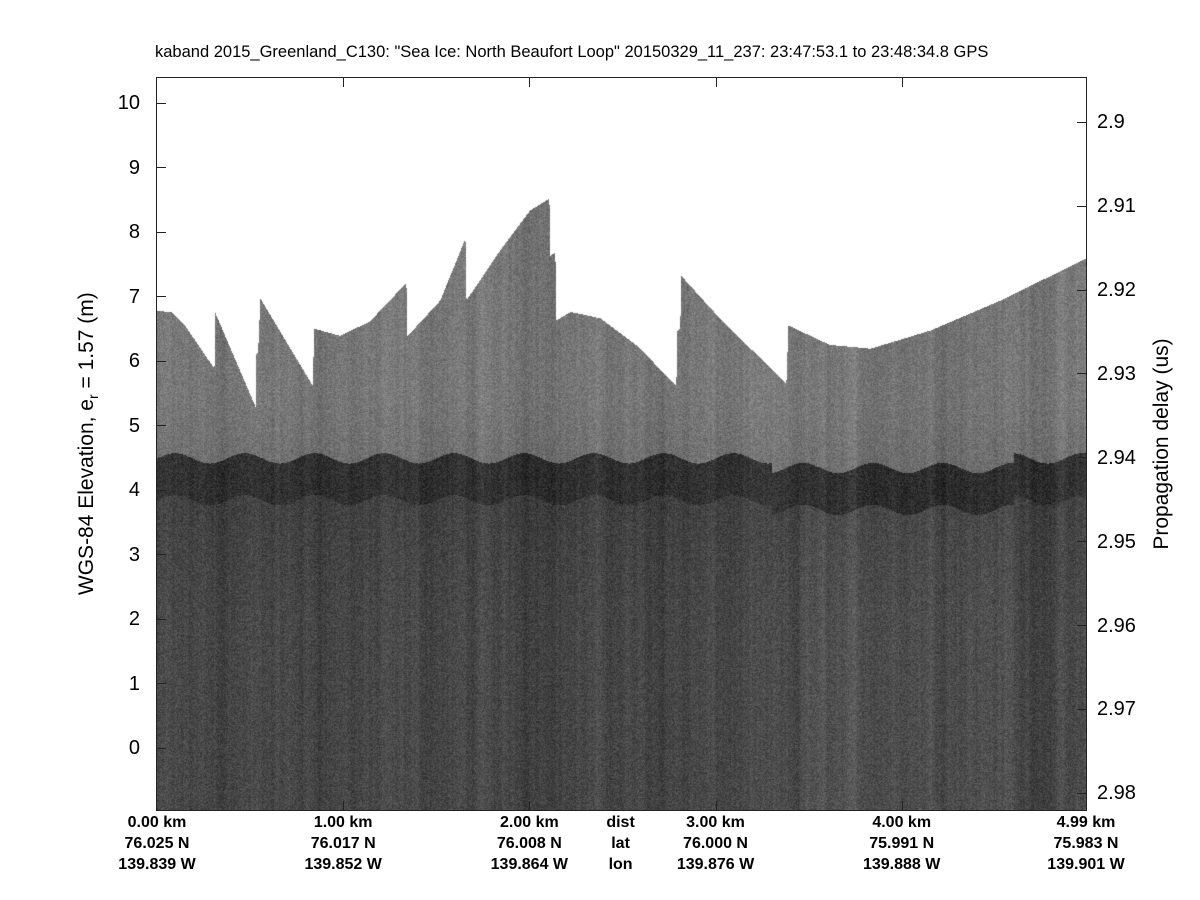 The image size is (1200, 900). I want to click on y-tick-label: 8, so click(134, 232).